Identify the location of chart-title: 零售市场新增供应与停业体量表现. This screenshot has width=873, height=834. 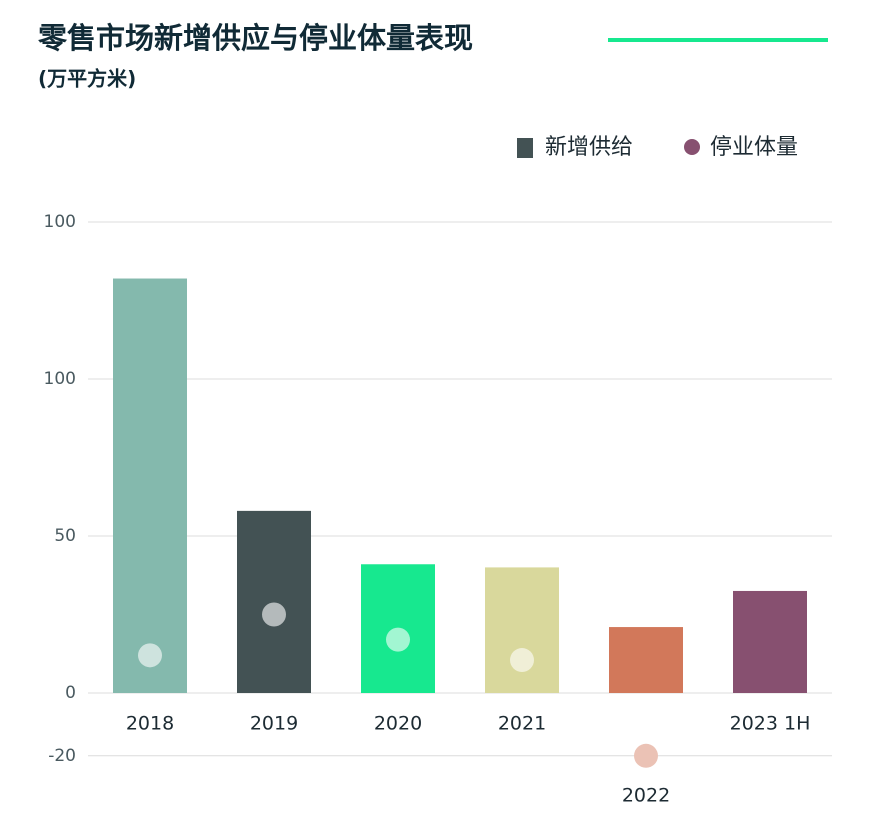
(255, 38).